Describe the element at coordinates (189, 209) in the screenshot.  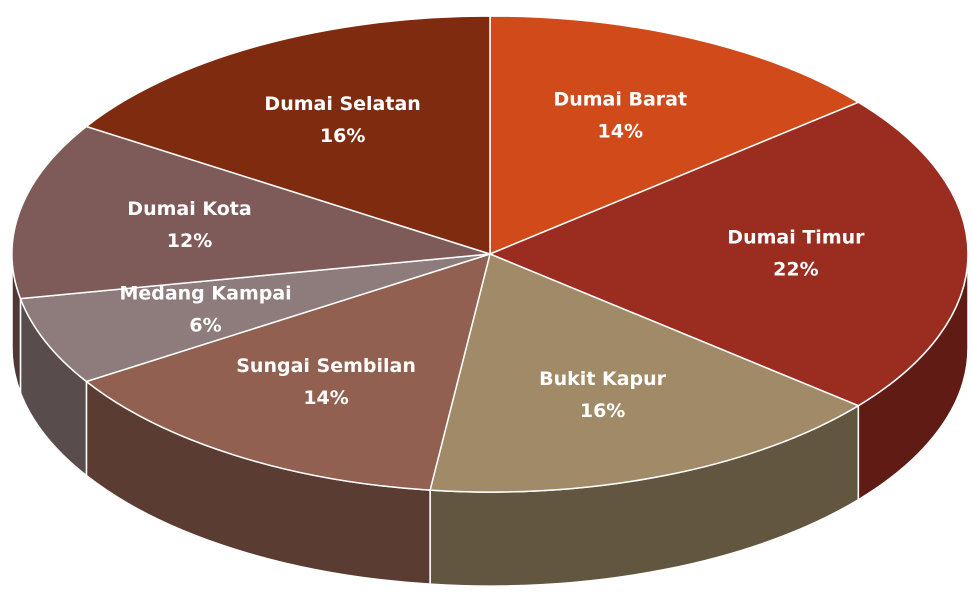
I see `slice-label: Dumai Kota` at that location.